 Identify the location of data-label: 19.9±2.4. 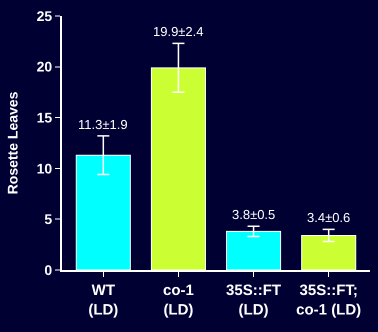
(178, 31).